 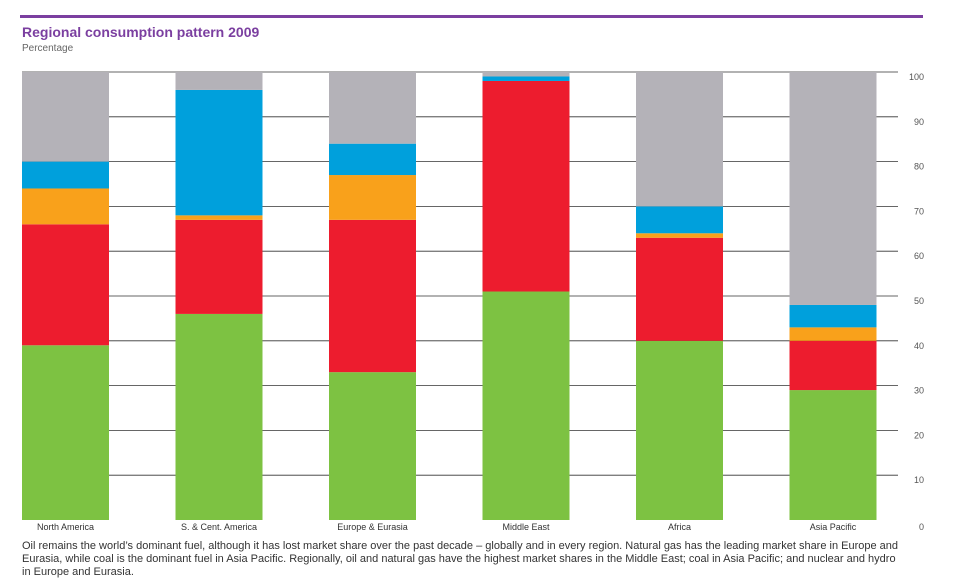 What do you see at coordinates (919, 346) in the screenshot?
I see `y-tick-label: 40` at bounding box center [919, 346].